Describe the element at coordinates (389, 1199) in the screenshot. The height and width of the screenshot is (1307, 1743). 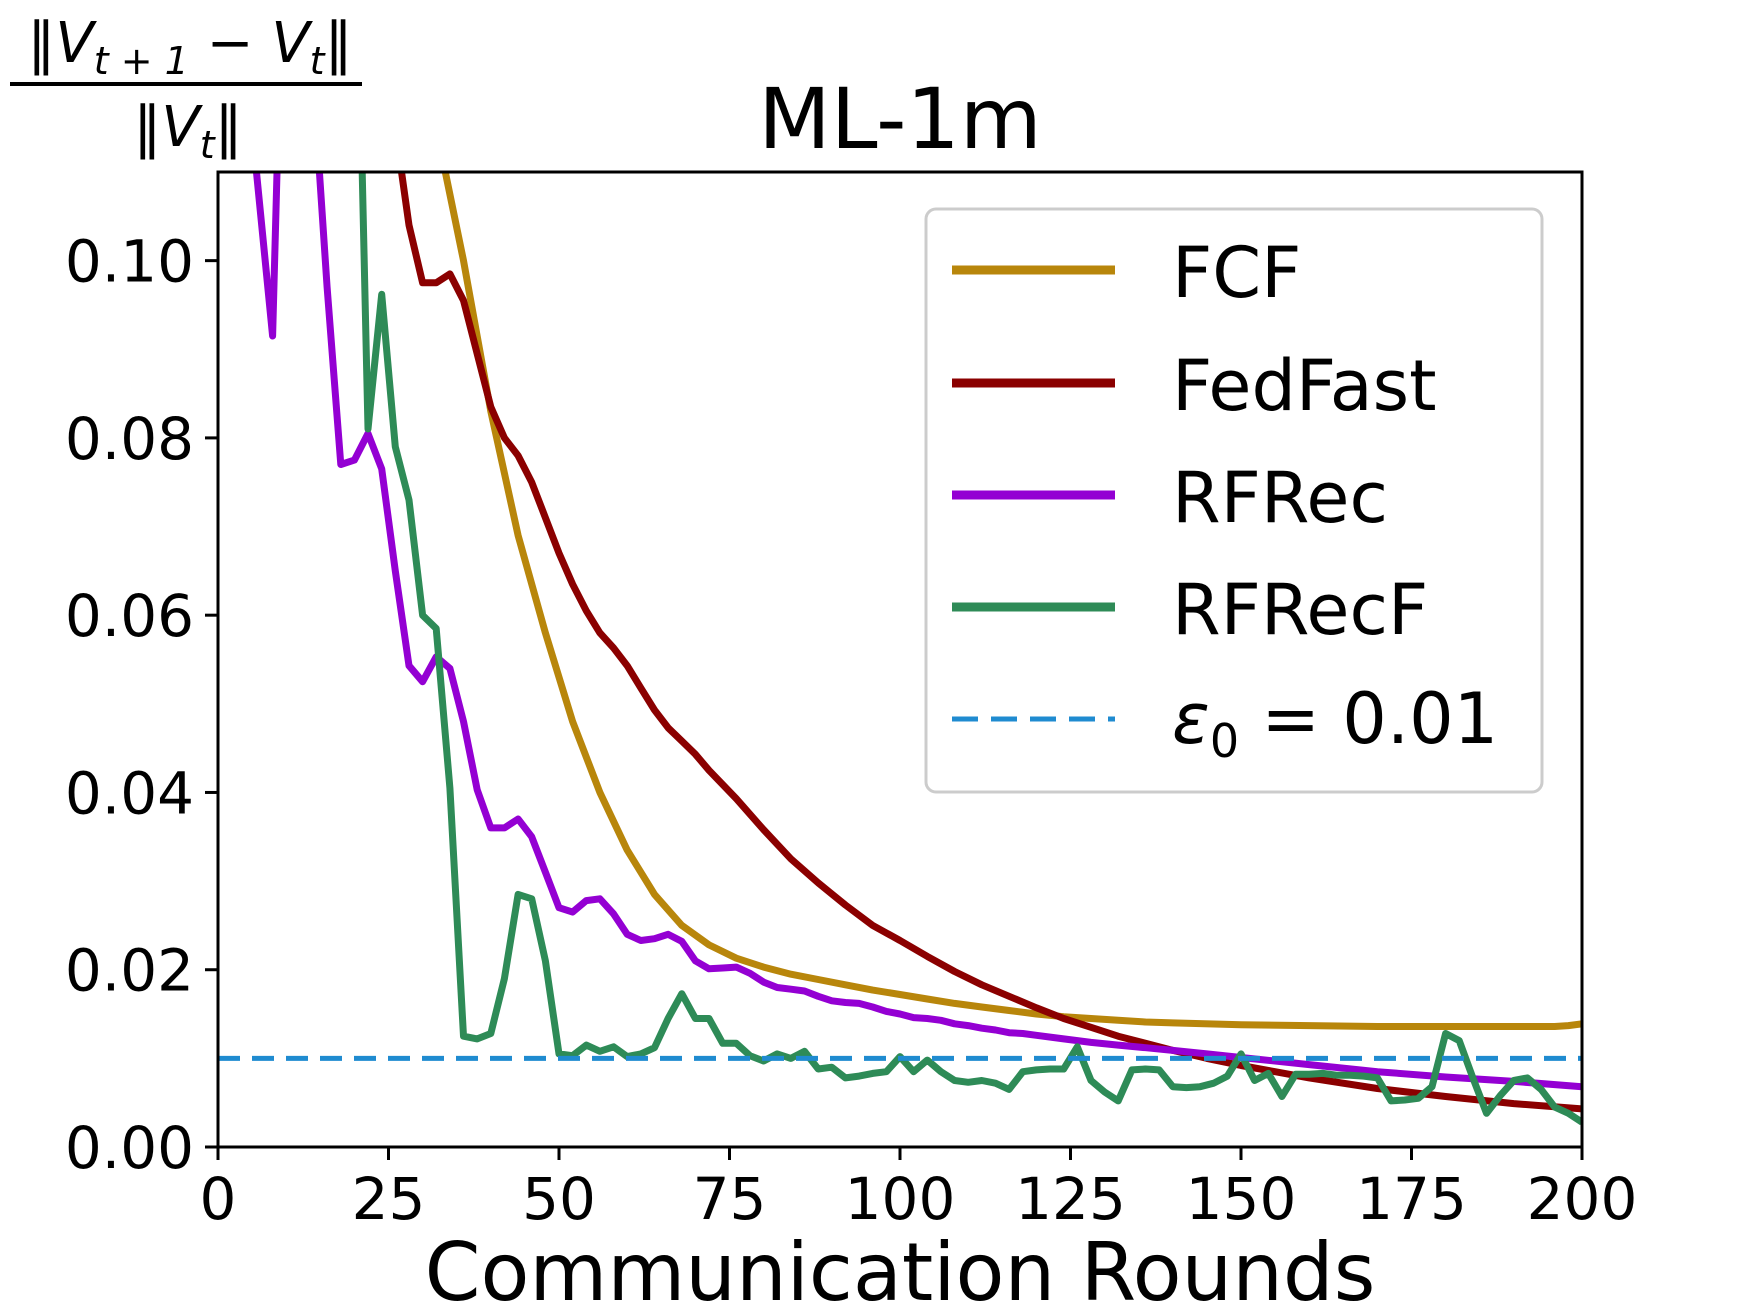
I see `x-tick-label: 25` at that location.